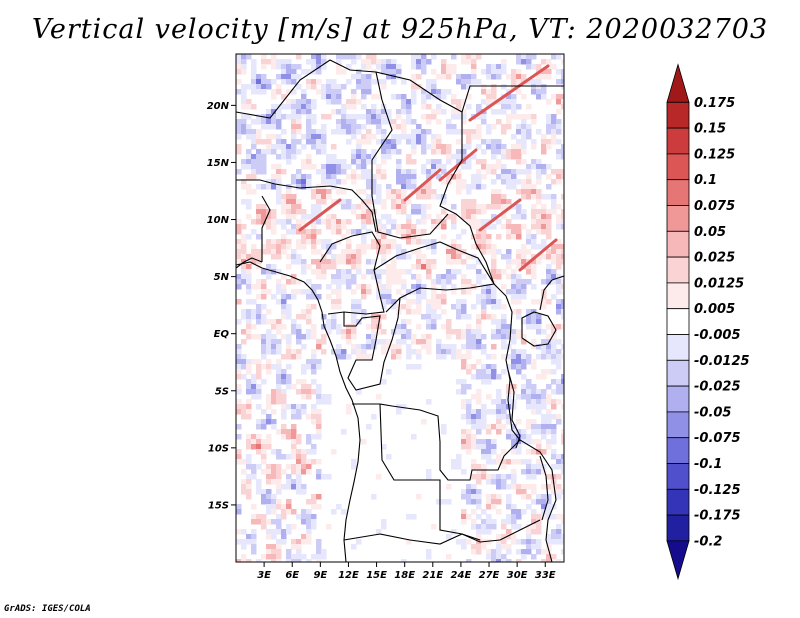  What do you see at coordinates (292, 575) in the screenshot?
I see `lon-tick-label: 6E` at bounding box center [292, 575].